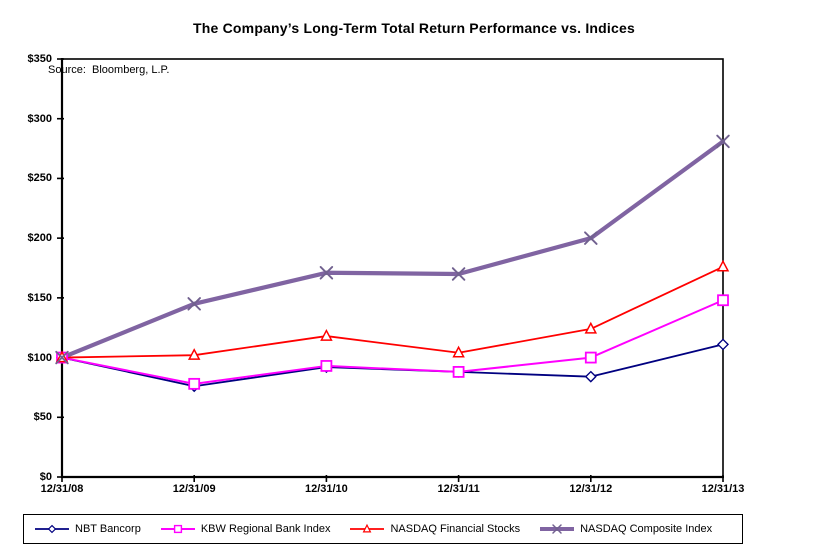 This screenshot has width=828, height=549. What do you see at coordinates (39, 118) in the screenshot?
I see `y-tick-label: $300` at bounding box center [39, 118].